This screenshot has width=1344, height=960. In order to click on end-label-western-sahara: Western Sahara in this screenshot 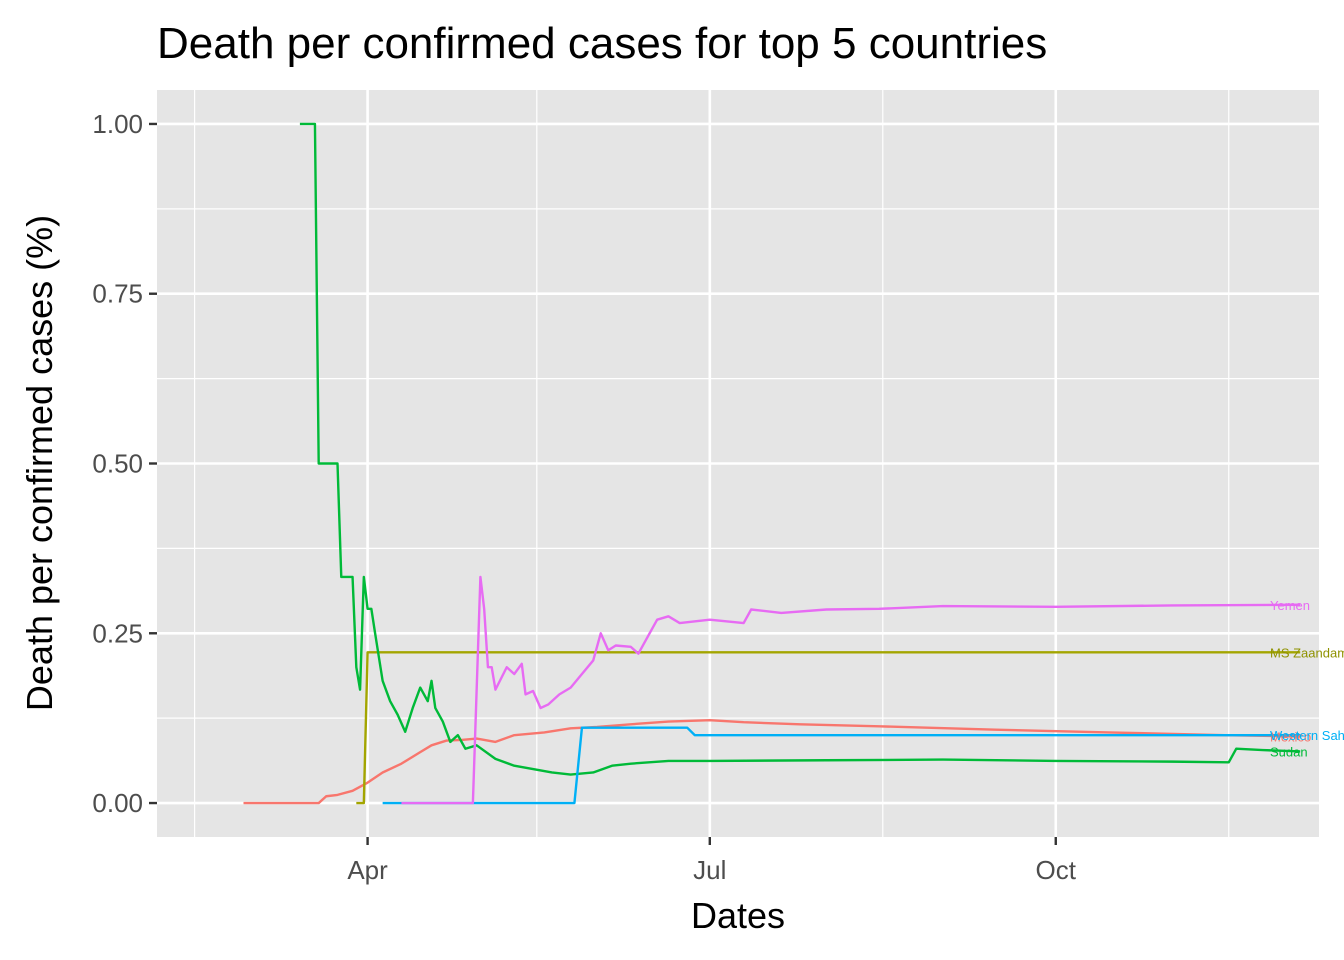, I will do `click(1307, 735)`.